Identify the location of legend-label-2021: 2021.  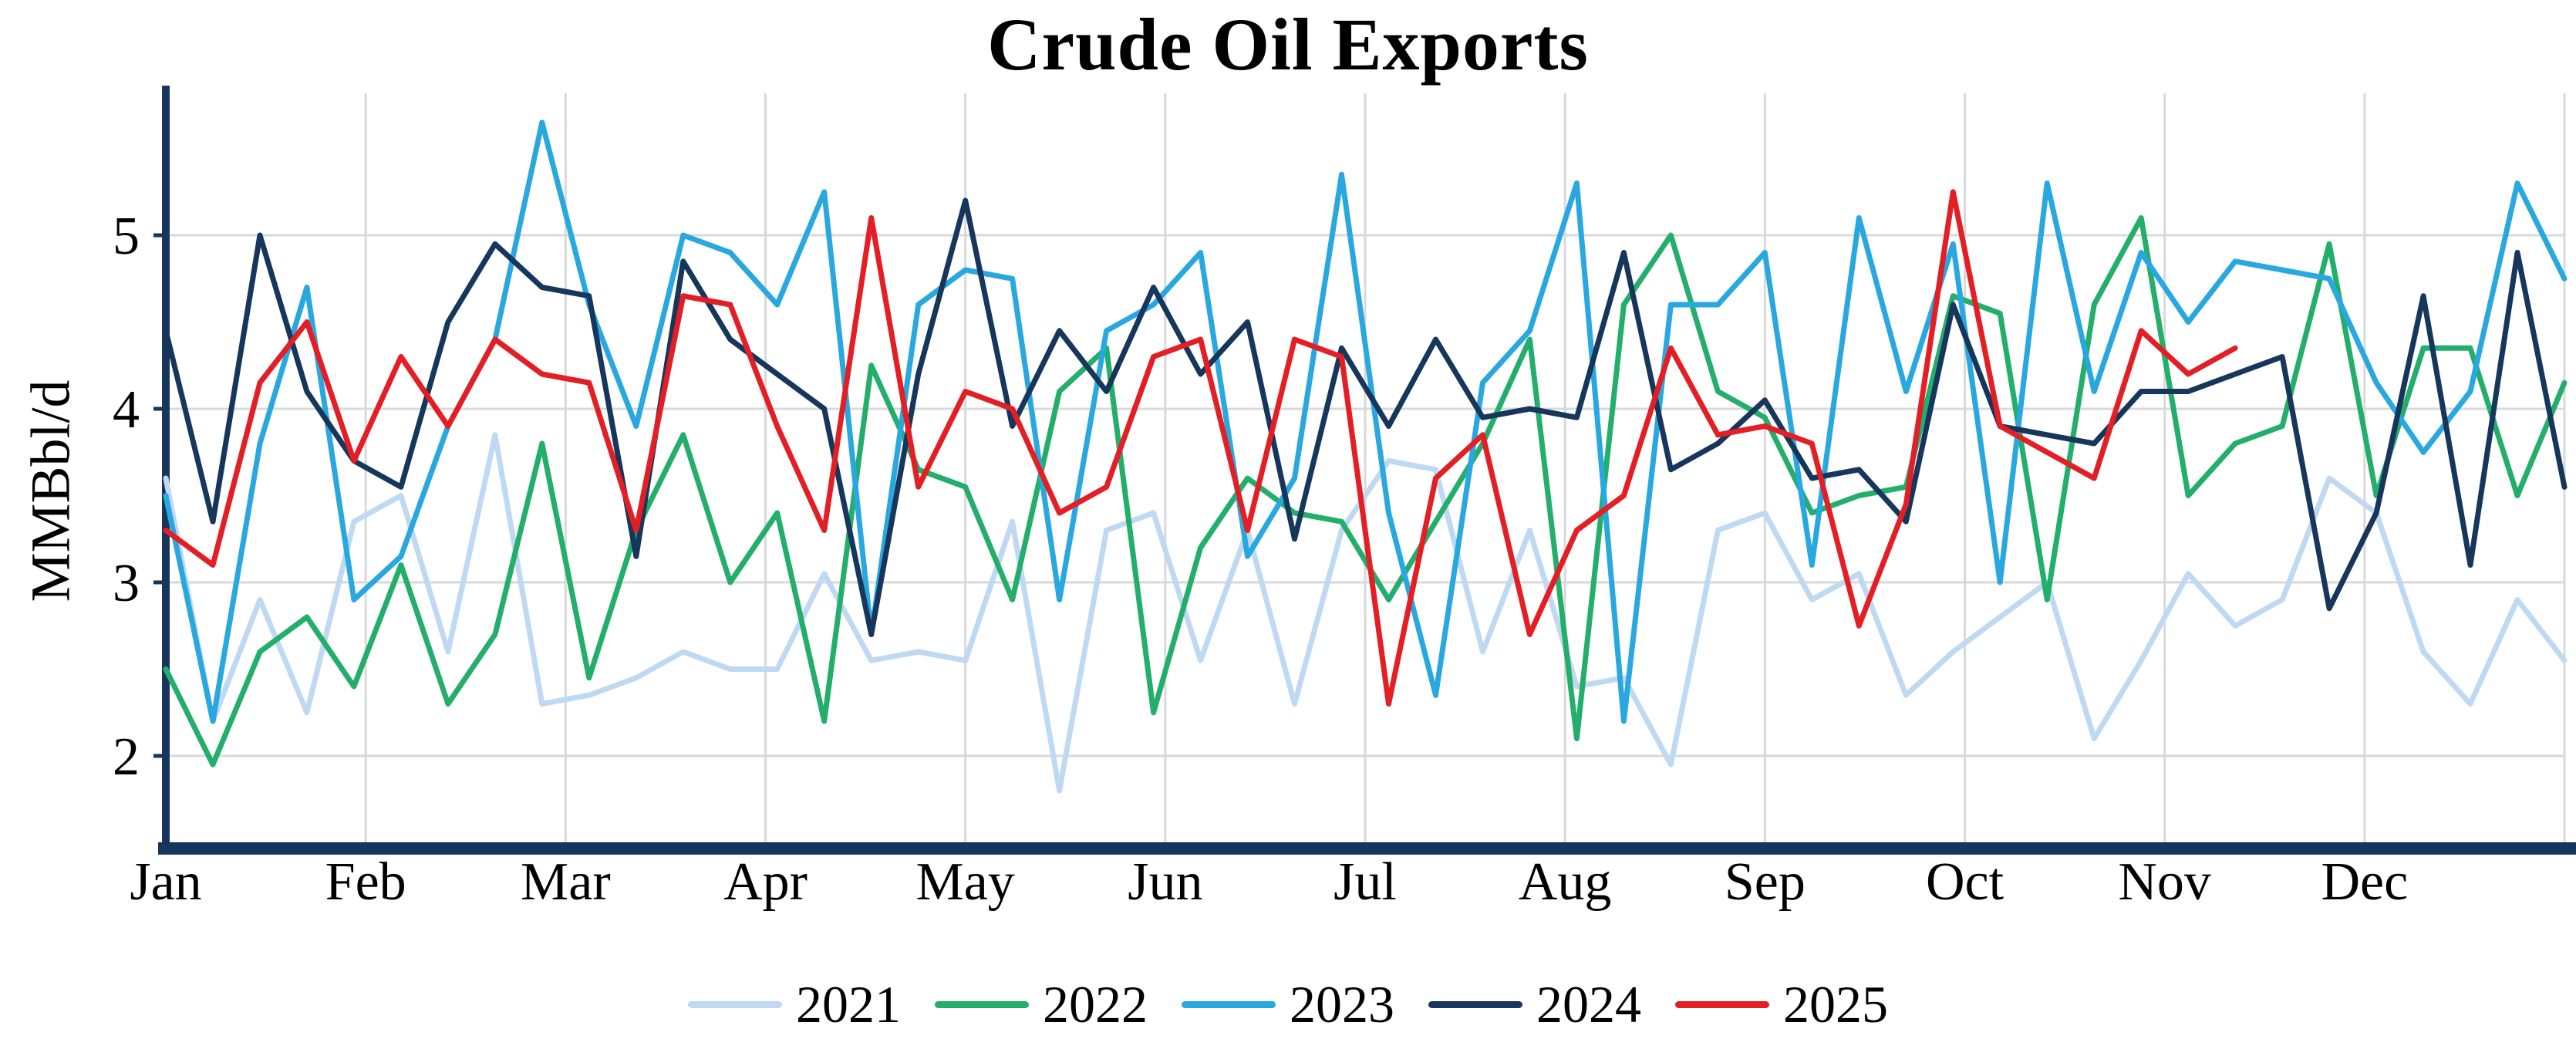
(848, 1004).